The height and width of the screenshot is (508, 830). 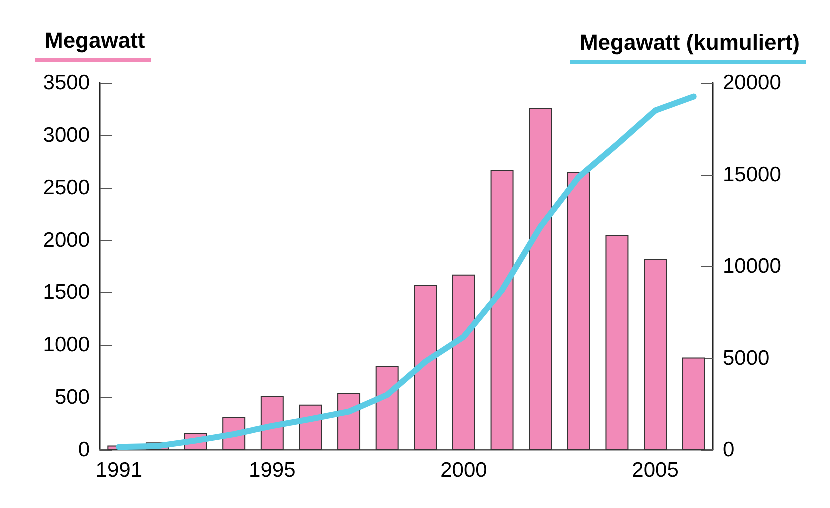 What do you see at coordinates (729, 450) in the screenshot?
I see `y2-tick-label: 0` at bounding box center [729, 450].